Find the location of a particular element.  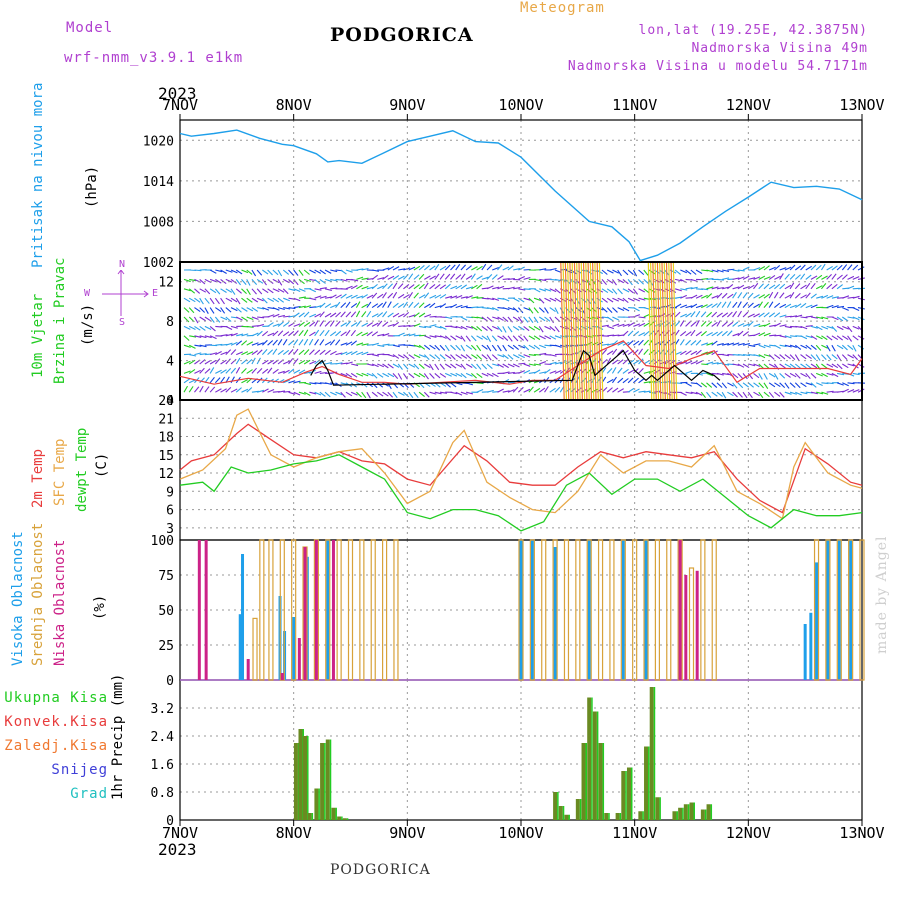

compass-w: W is located at coordinates (87, 293).